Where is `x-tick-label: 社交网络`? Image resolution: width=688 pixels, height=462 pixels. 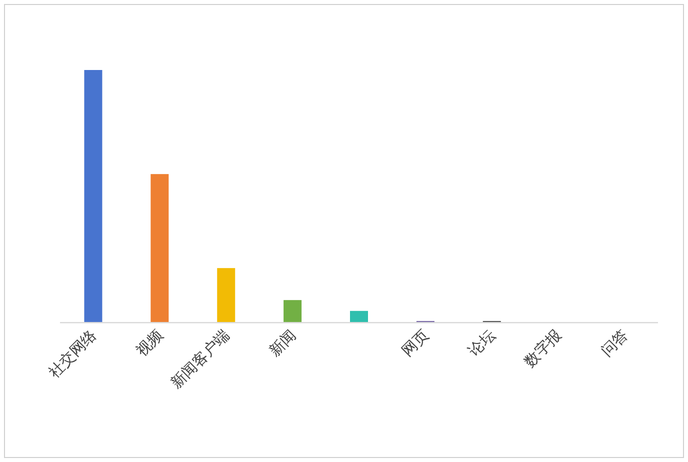
x-tick-label: 社交网络 is located at coordinates (72, 354).